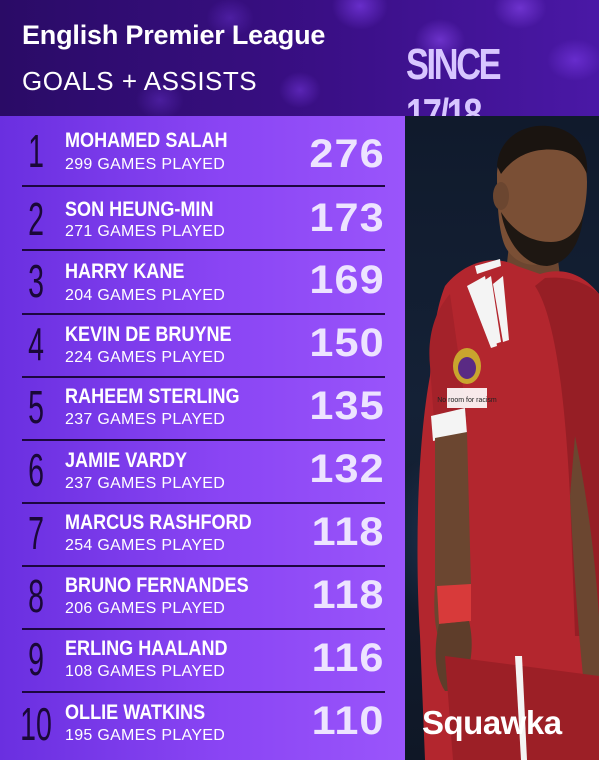 This screenshot has width=599, height=760. What do you see at coordinates (148, 334) in the screenshot?
I see `player-name: KEVIN DE BRUYNE` at bounding box center [148, 334].